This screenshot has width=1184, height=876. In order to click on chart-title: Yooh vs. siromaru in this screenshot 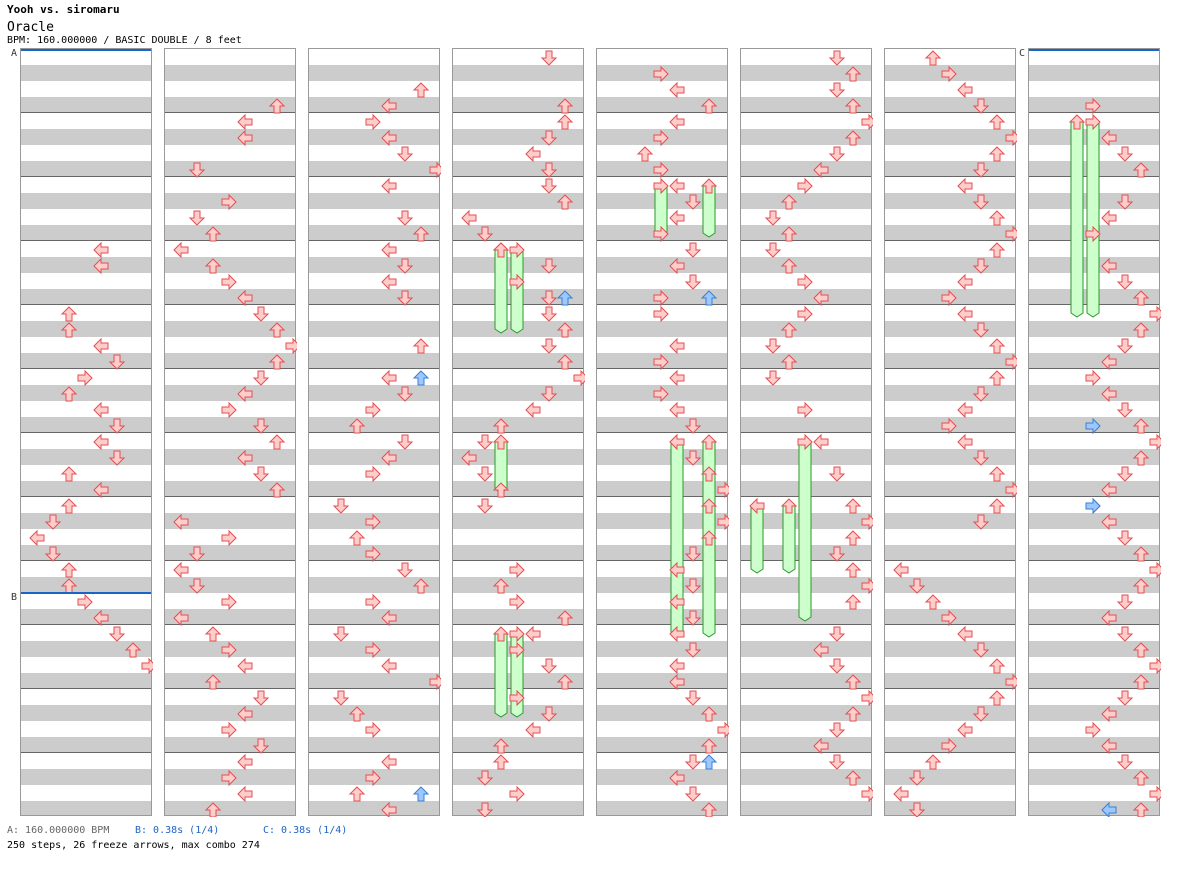, I will do `click(63, 9)`.